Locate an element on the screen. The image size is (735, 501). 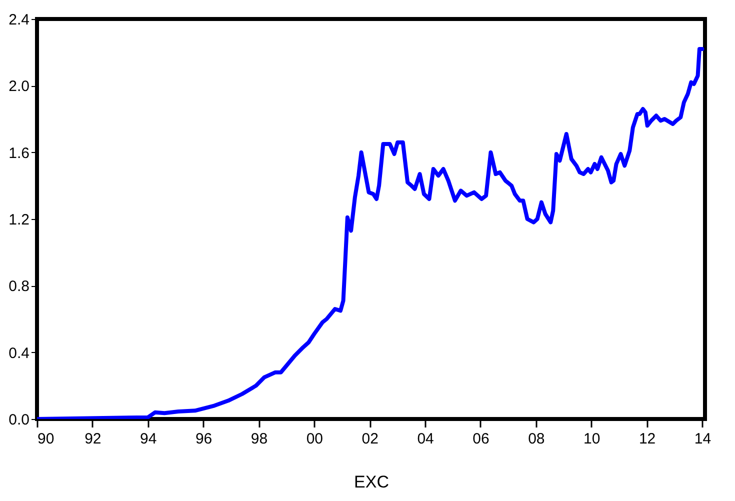
x-tick-label: 96 is located at coordinates (203, 439).